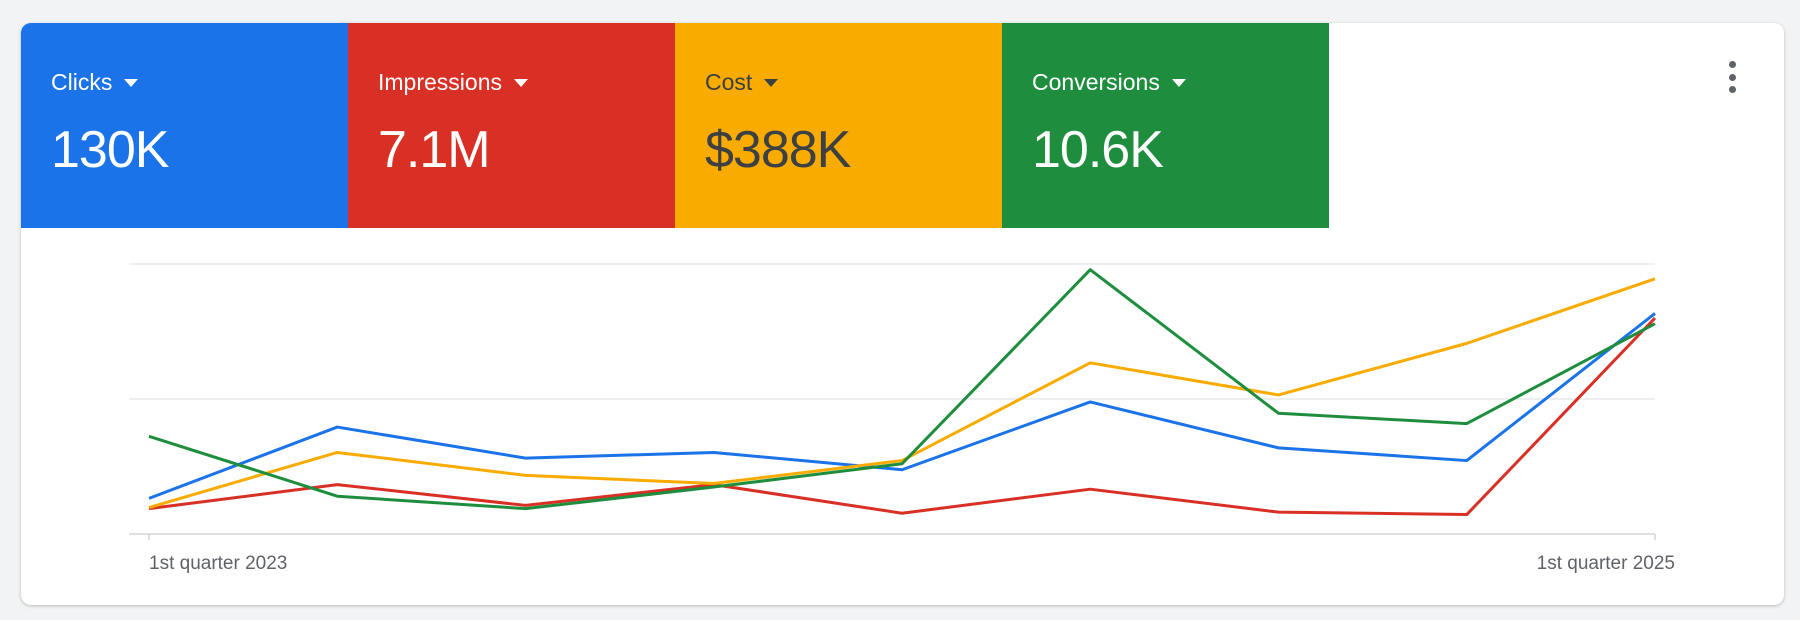 The width and height of the screenshot is (1800, 620). Describe the element at coordinates (778, 150) in the screenshot. I see `metric-value: $388K` at that location.